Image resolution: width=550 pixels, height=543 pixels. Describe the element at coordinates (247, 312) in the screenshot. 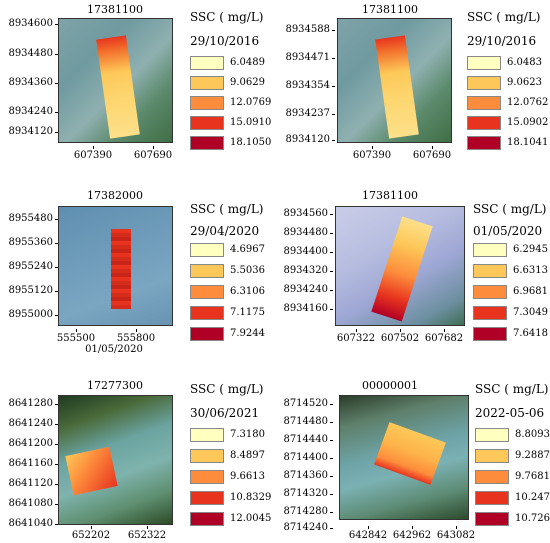

I see `legend-value: 7.1175` at that location.